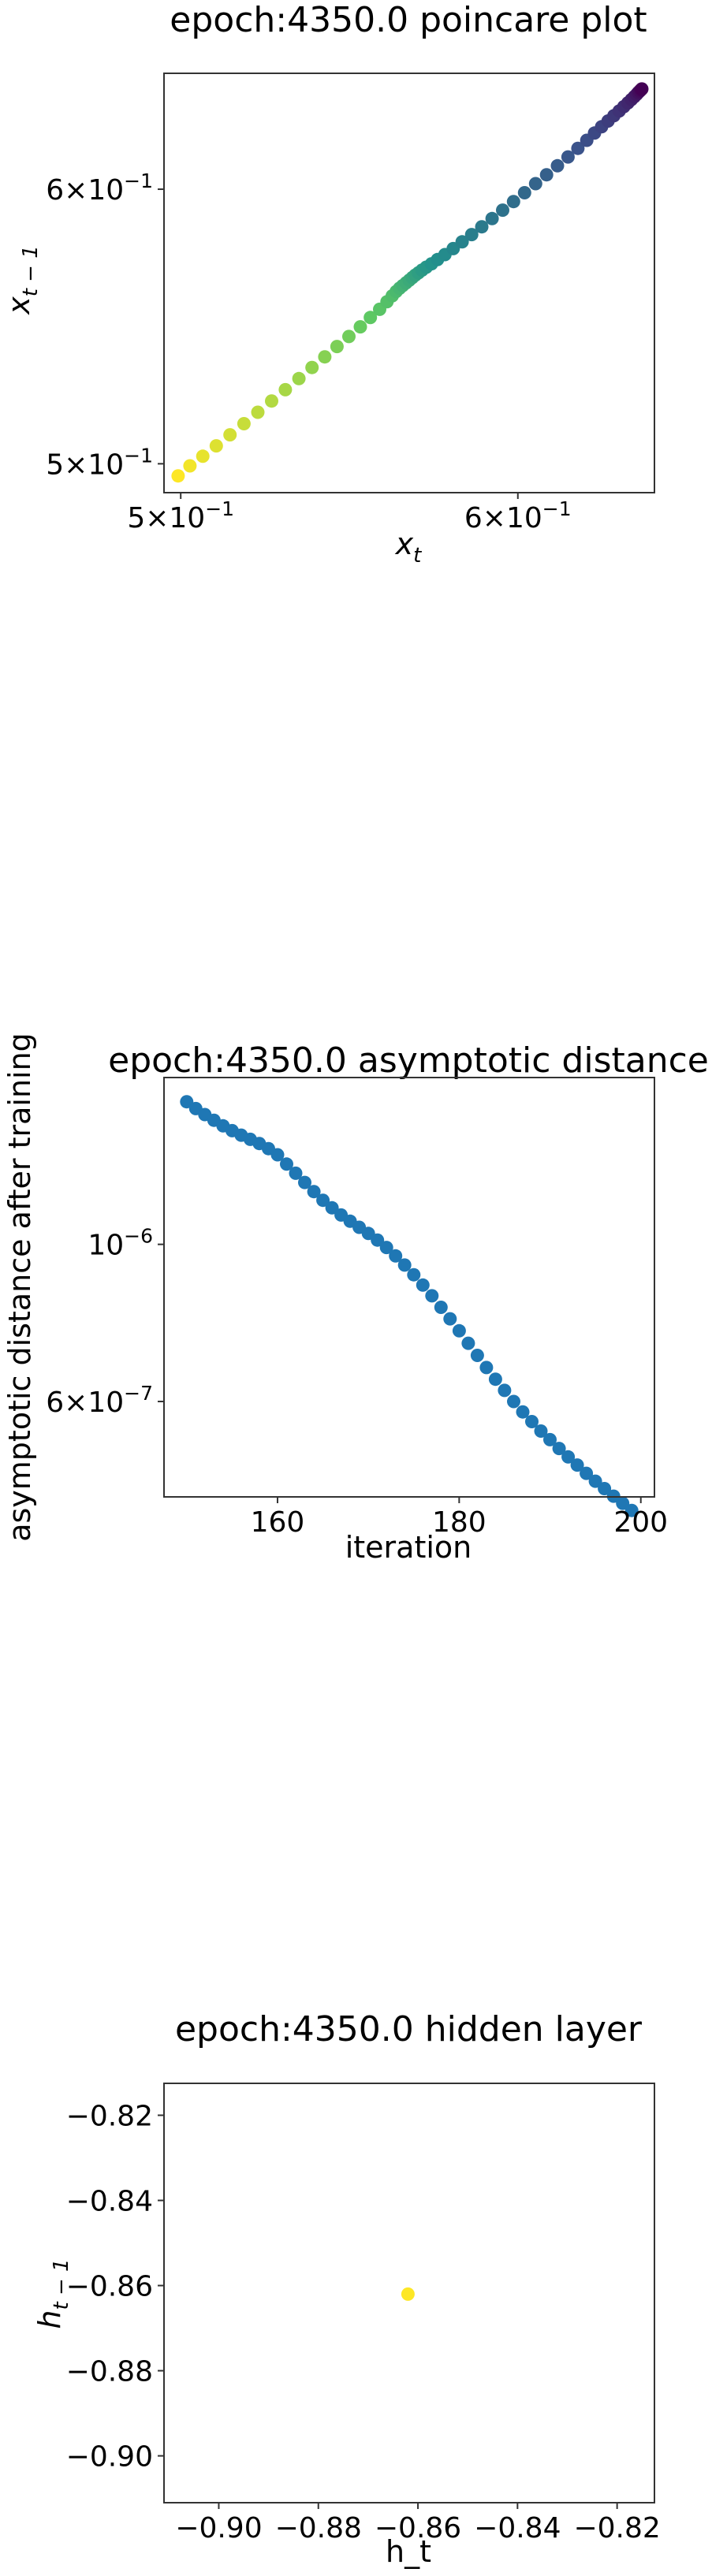 The width and height of the screenshot is (712, 2576). Describe the element at coordinates (518, 515) in the screenshot. I see `poincare-plot-x-tick-label: 6×10⁻¹` at that location.